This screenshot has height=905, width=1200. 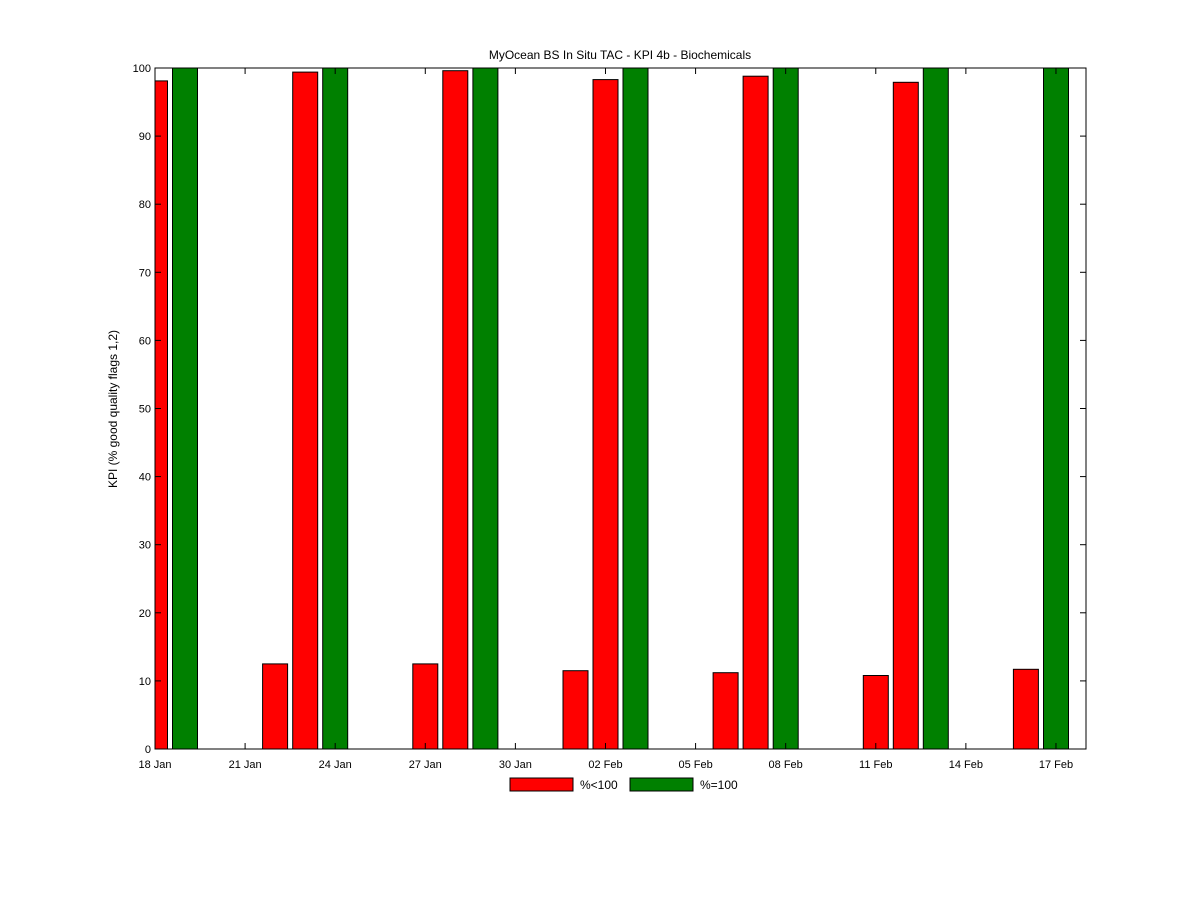 I want to click on y-tick-label-3: 30, so click(x=145, y=546).